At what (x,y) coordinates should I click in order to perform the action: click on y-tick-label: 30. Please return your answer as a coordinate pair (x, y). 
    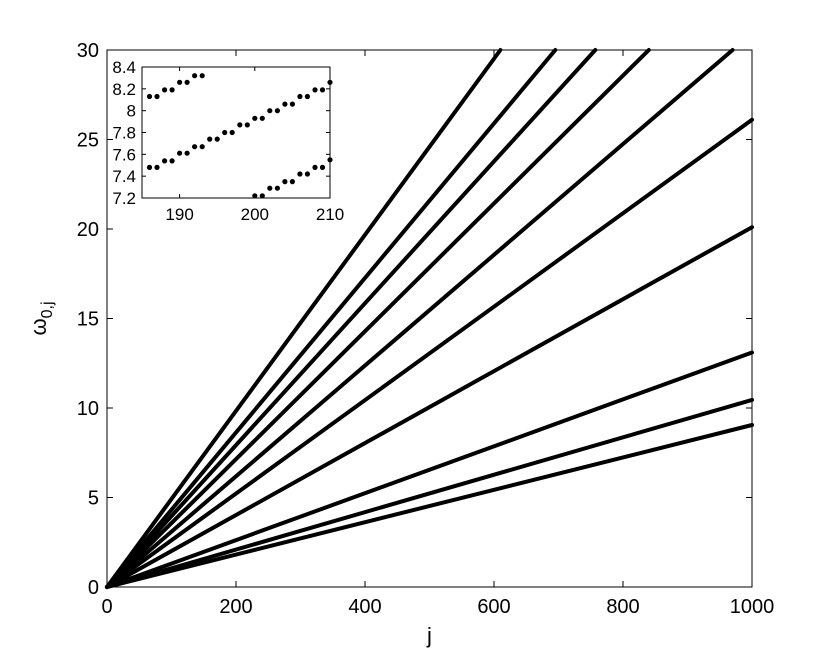
    Looking at the image, I should click on (88, 51).